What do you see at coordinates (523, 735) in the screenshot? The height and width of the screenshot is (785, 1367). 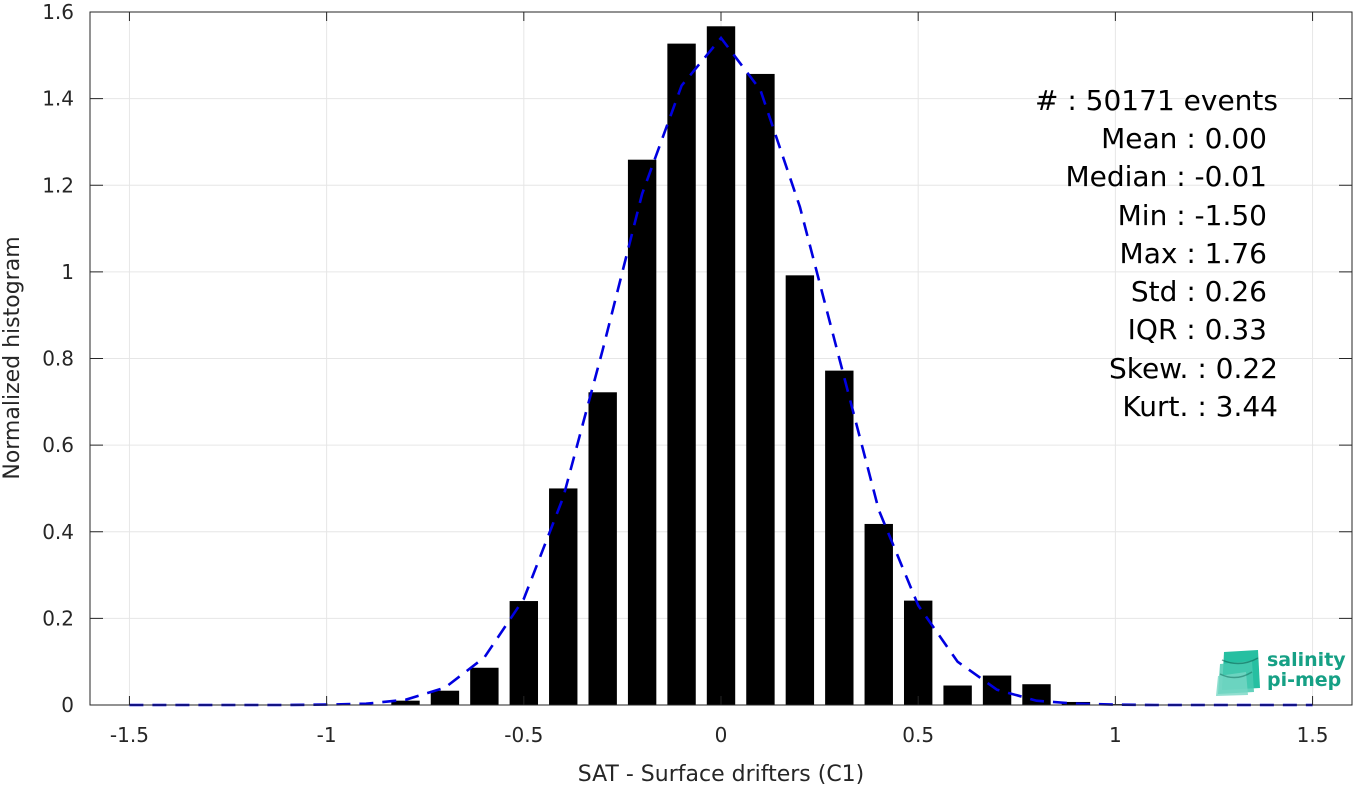 I see `x-tick-label: -0.5` at bounding box center [523, 735].